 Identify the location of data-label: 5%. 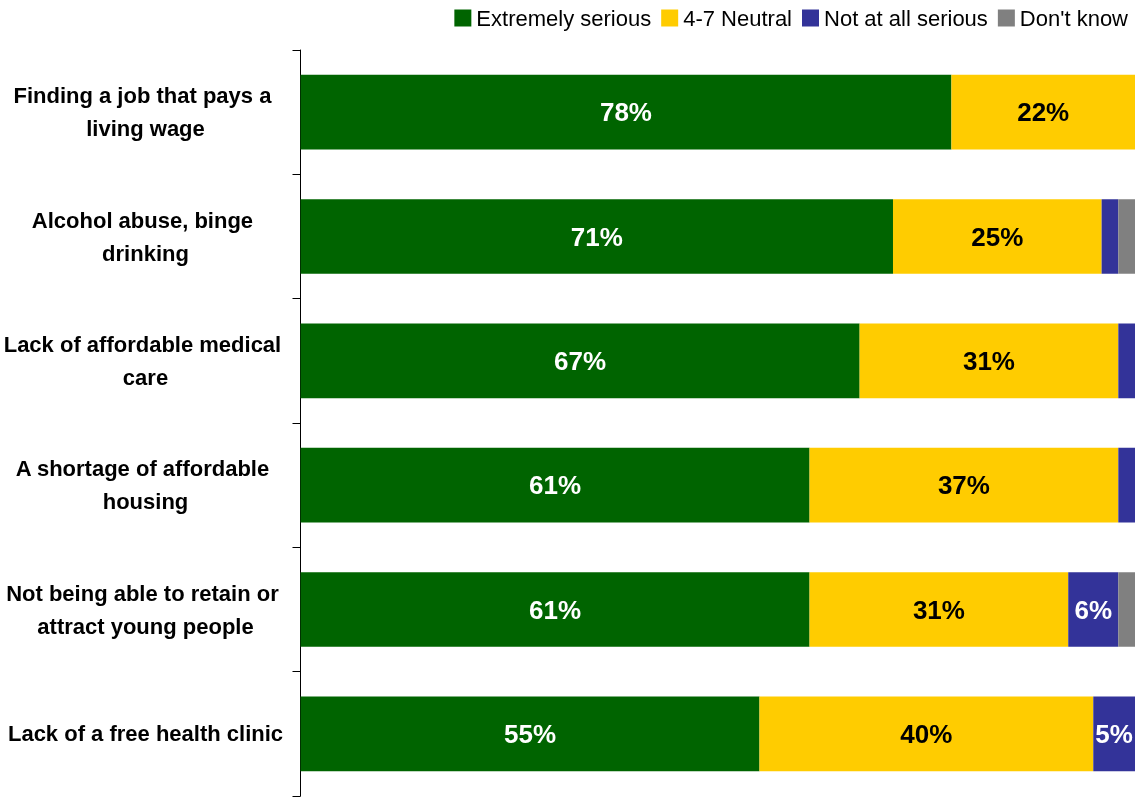
(1114, 733).